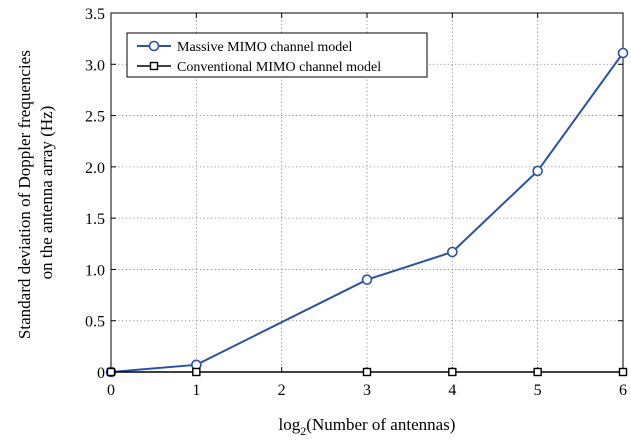 This screenshot has height=441, width=631. I want to click on legend-box, so click(277, 55).